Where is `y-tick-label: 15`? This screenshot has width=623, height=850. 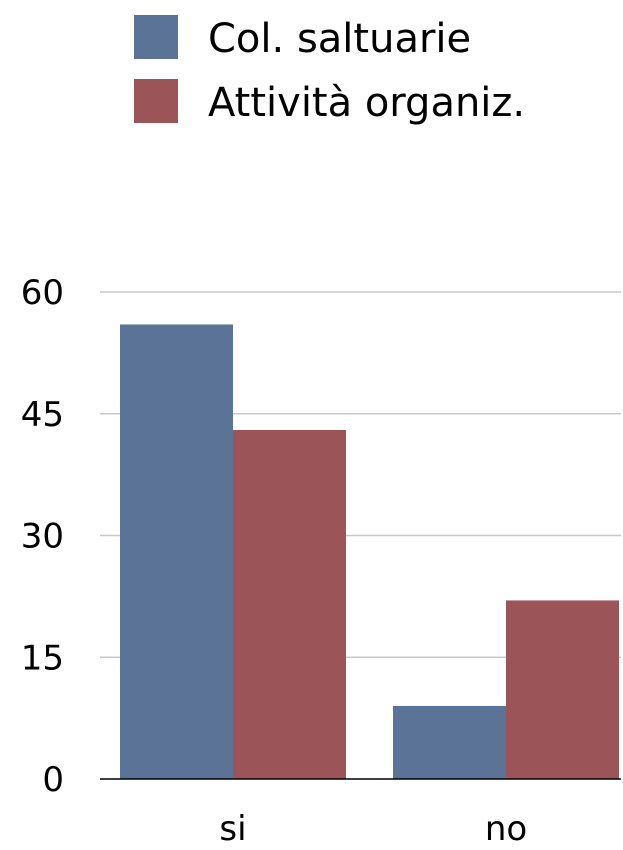
y-tick-label: 15 is located at coordinates (42, 658).